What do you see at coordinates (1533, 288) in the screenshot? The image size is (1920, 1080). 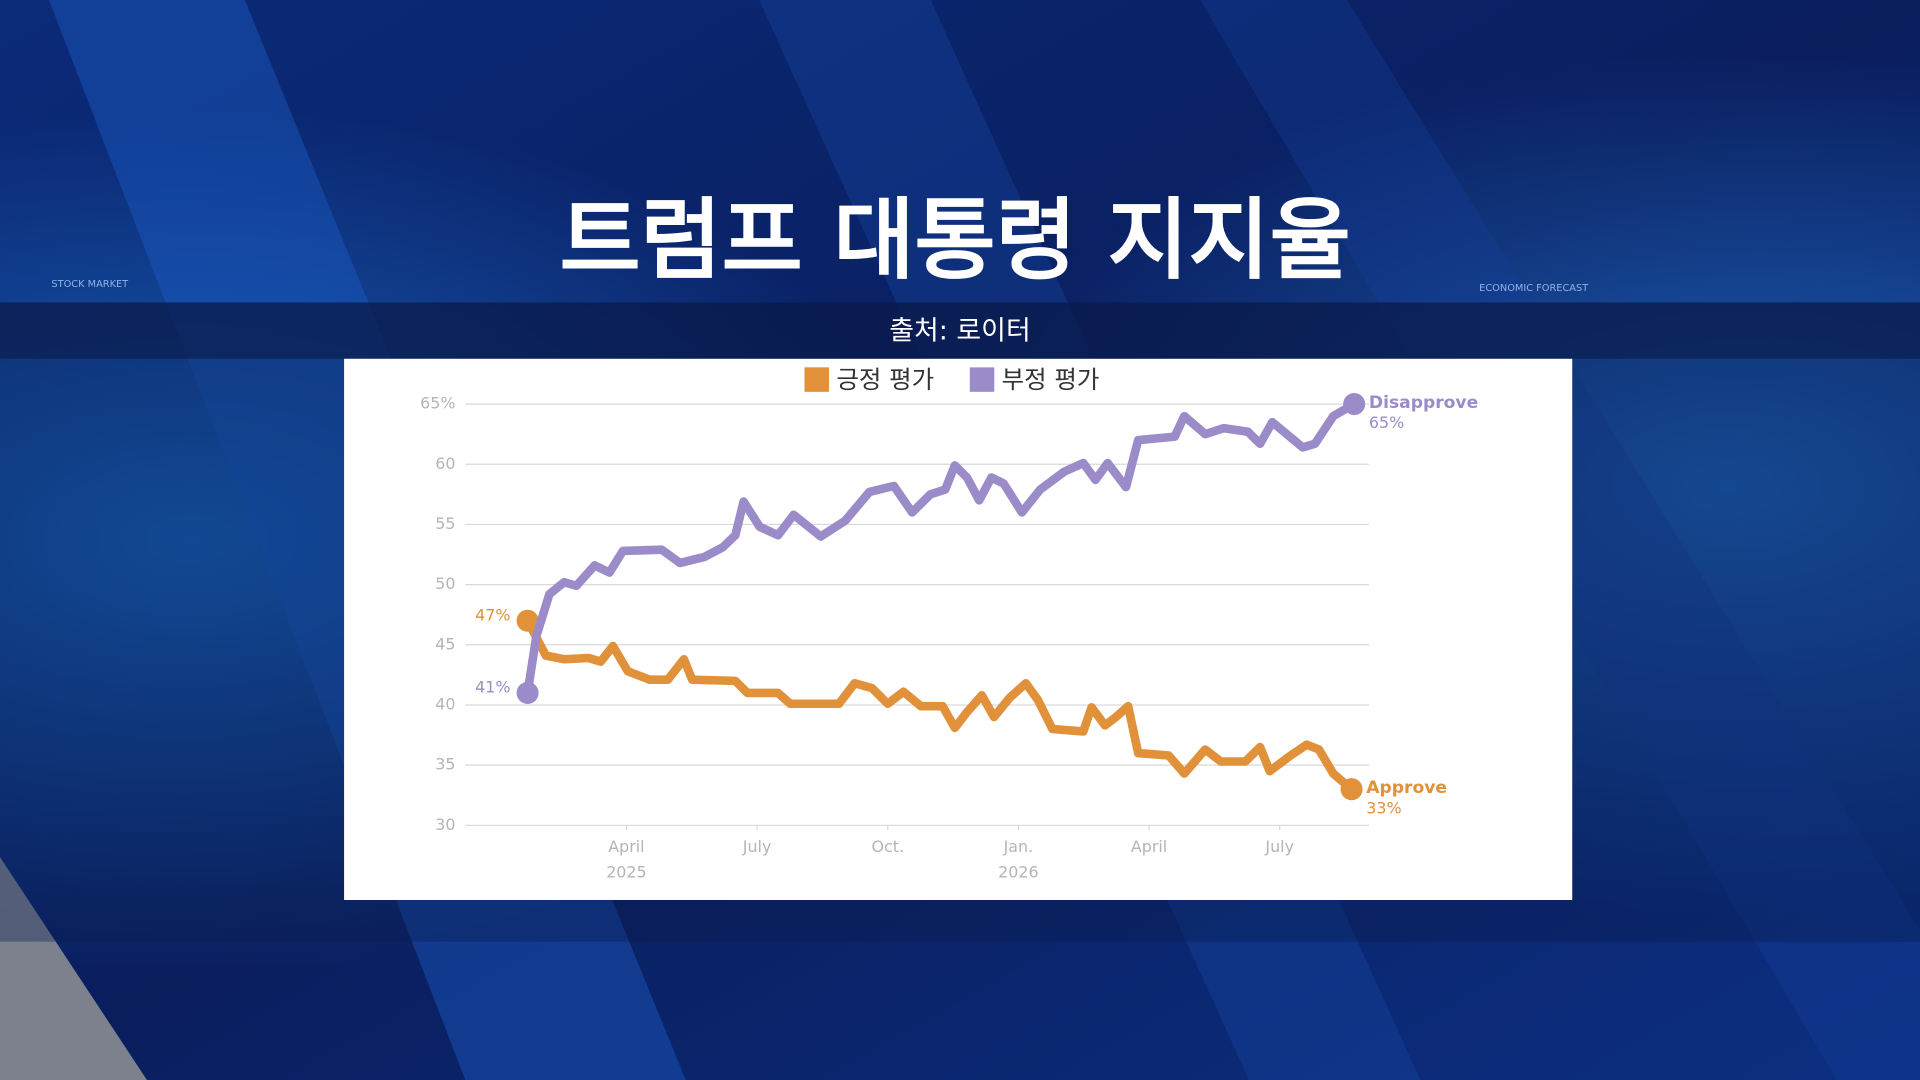 I see `background-text: ECONOMIC FORECAST` at bounding box center [1533, 288].